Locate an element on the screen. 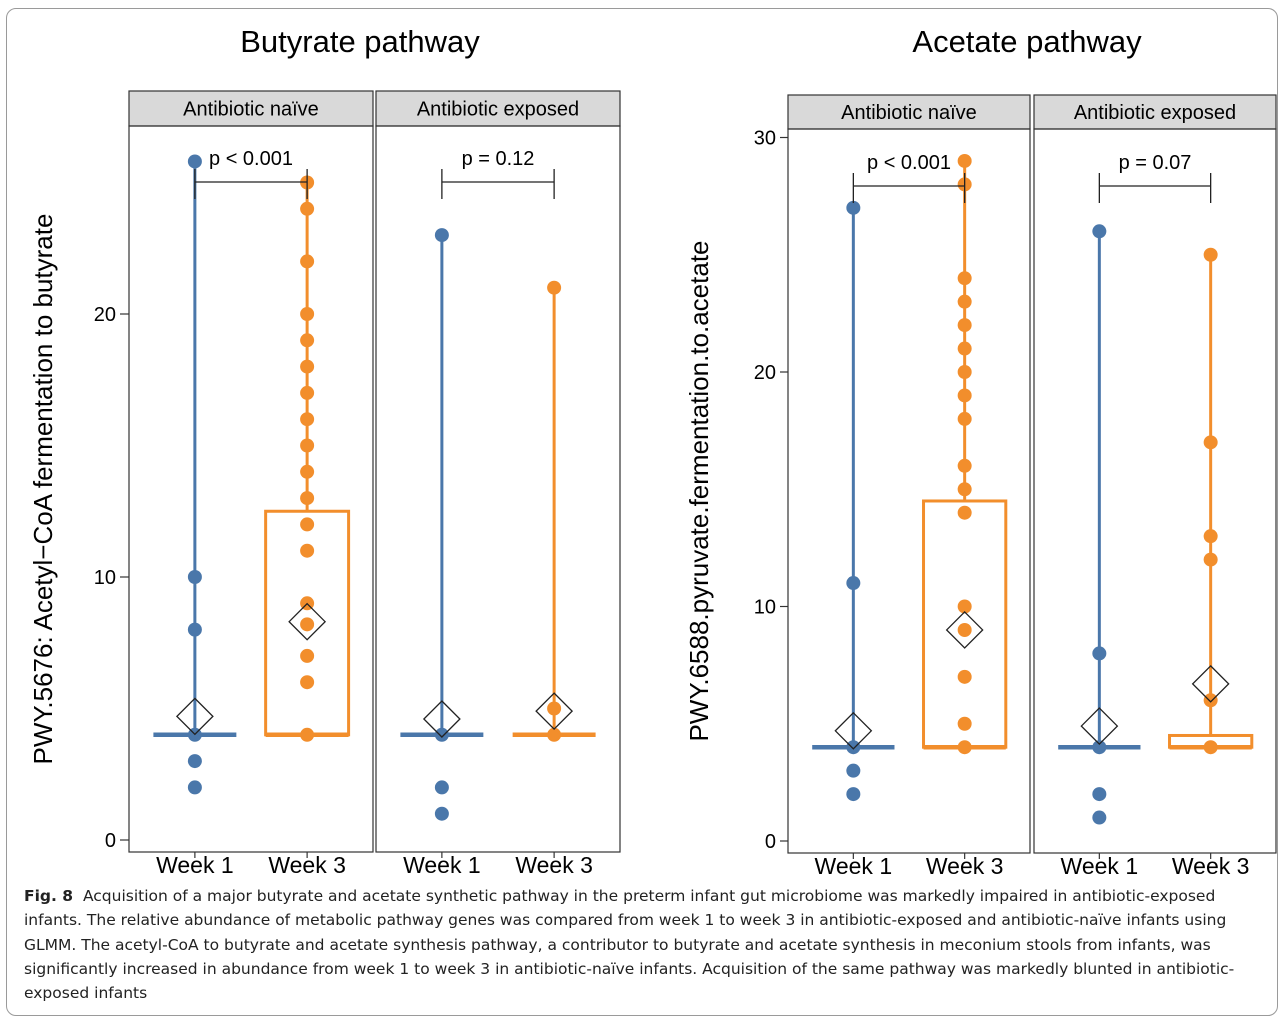 The height and width of the screenshot is (1021, 1284). p-value-label: p = 0.12 is located at coordinates (498, 159).